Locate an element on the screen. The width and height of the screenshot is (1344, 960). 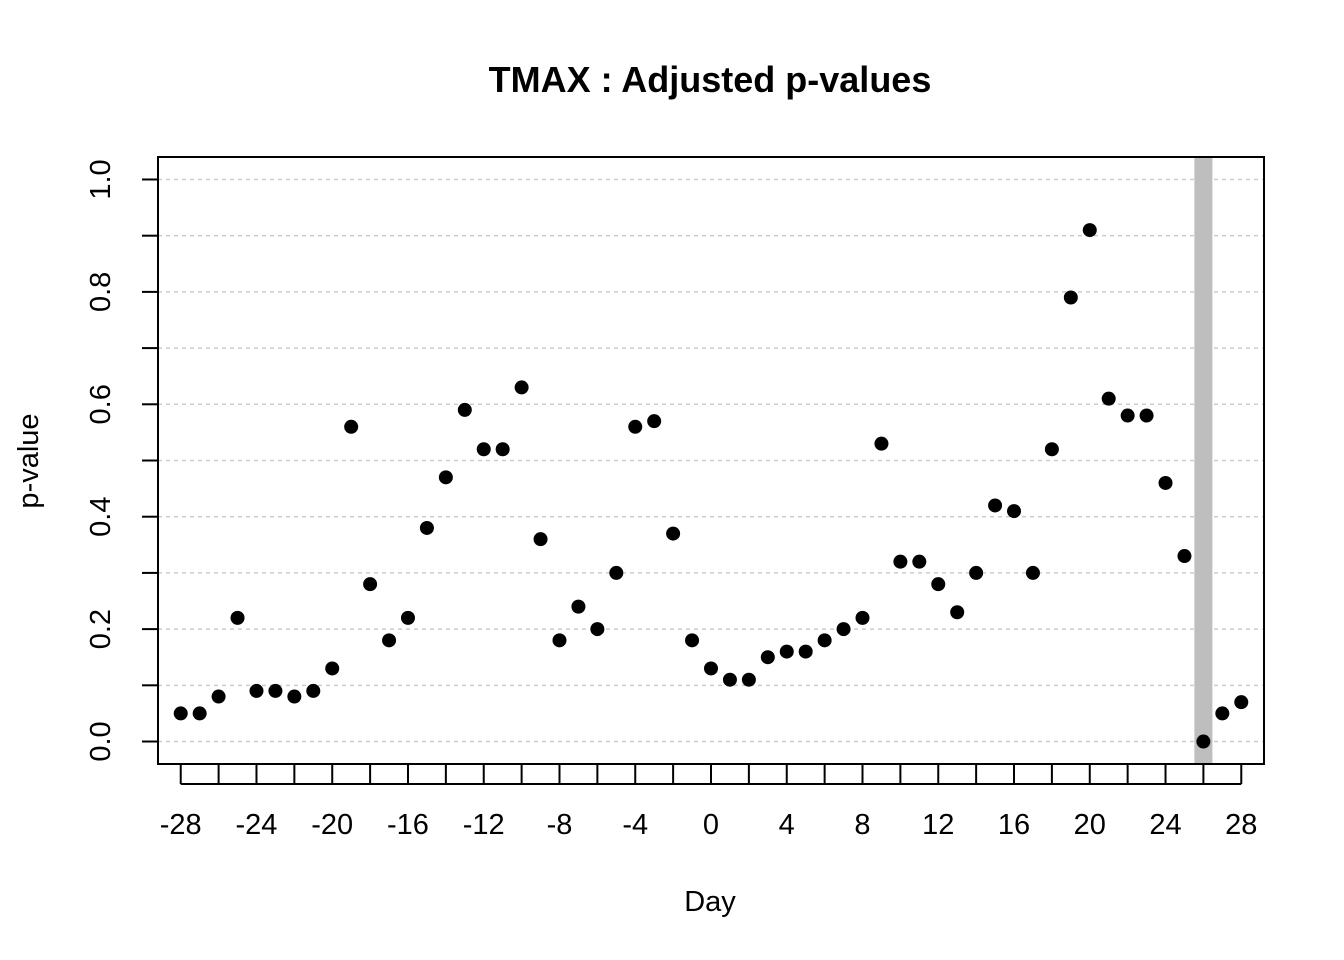
x-tick-label: -16 is located at coordinates (408, 825).